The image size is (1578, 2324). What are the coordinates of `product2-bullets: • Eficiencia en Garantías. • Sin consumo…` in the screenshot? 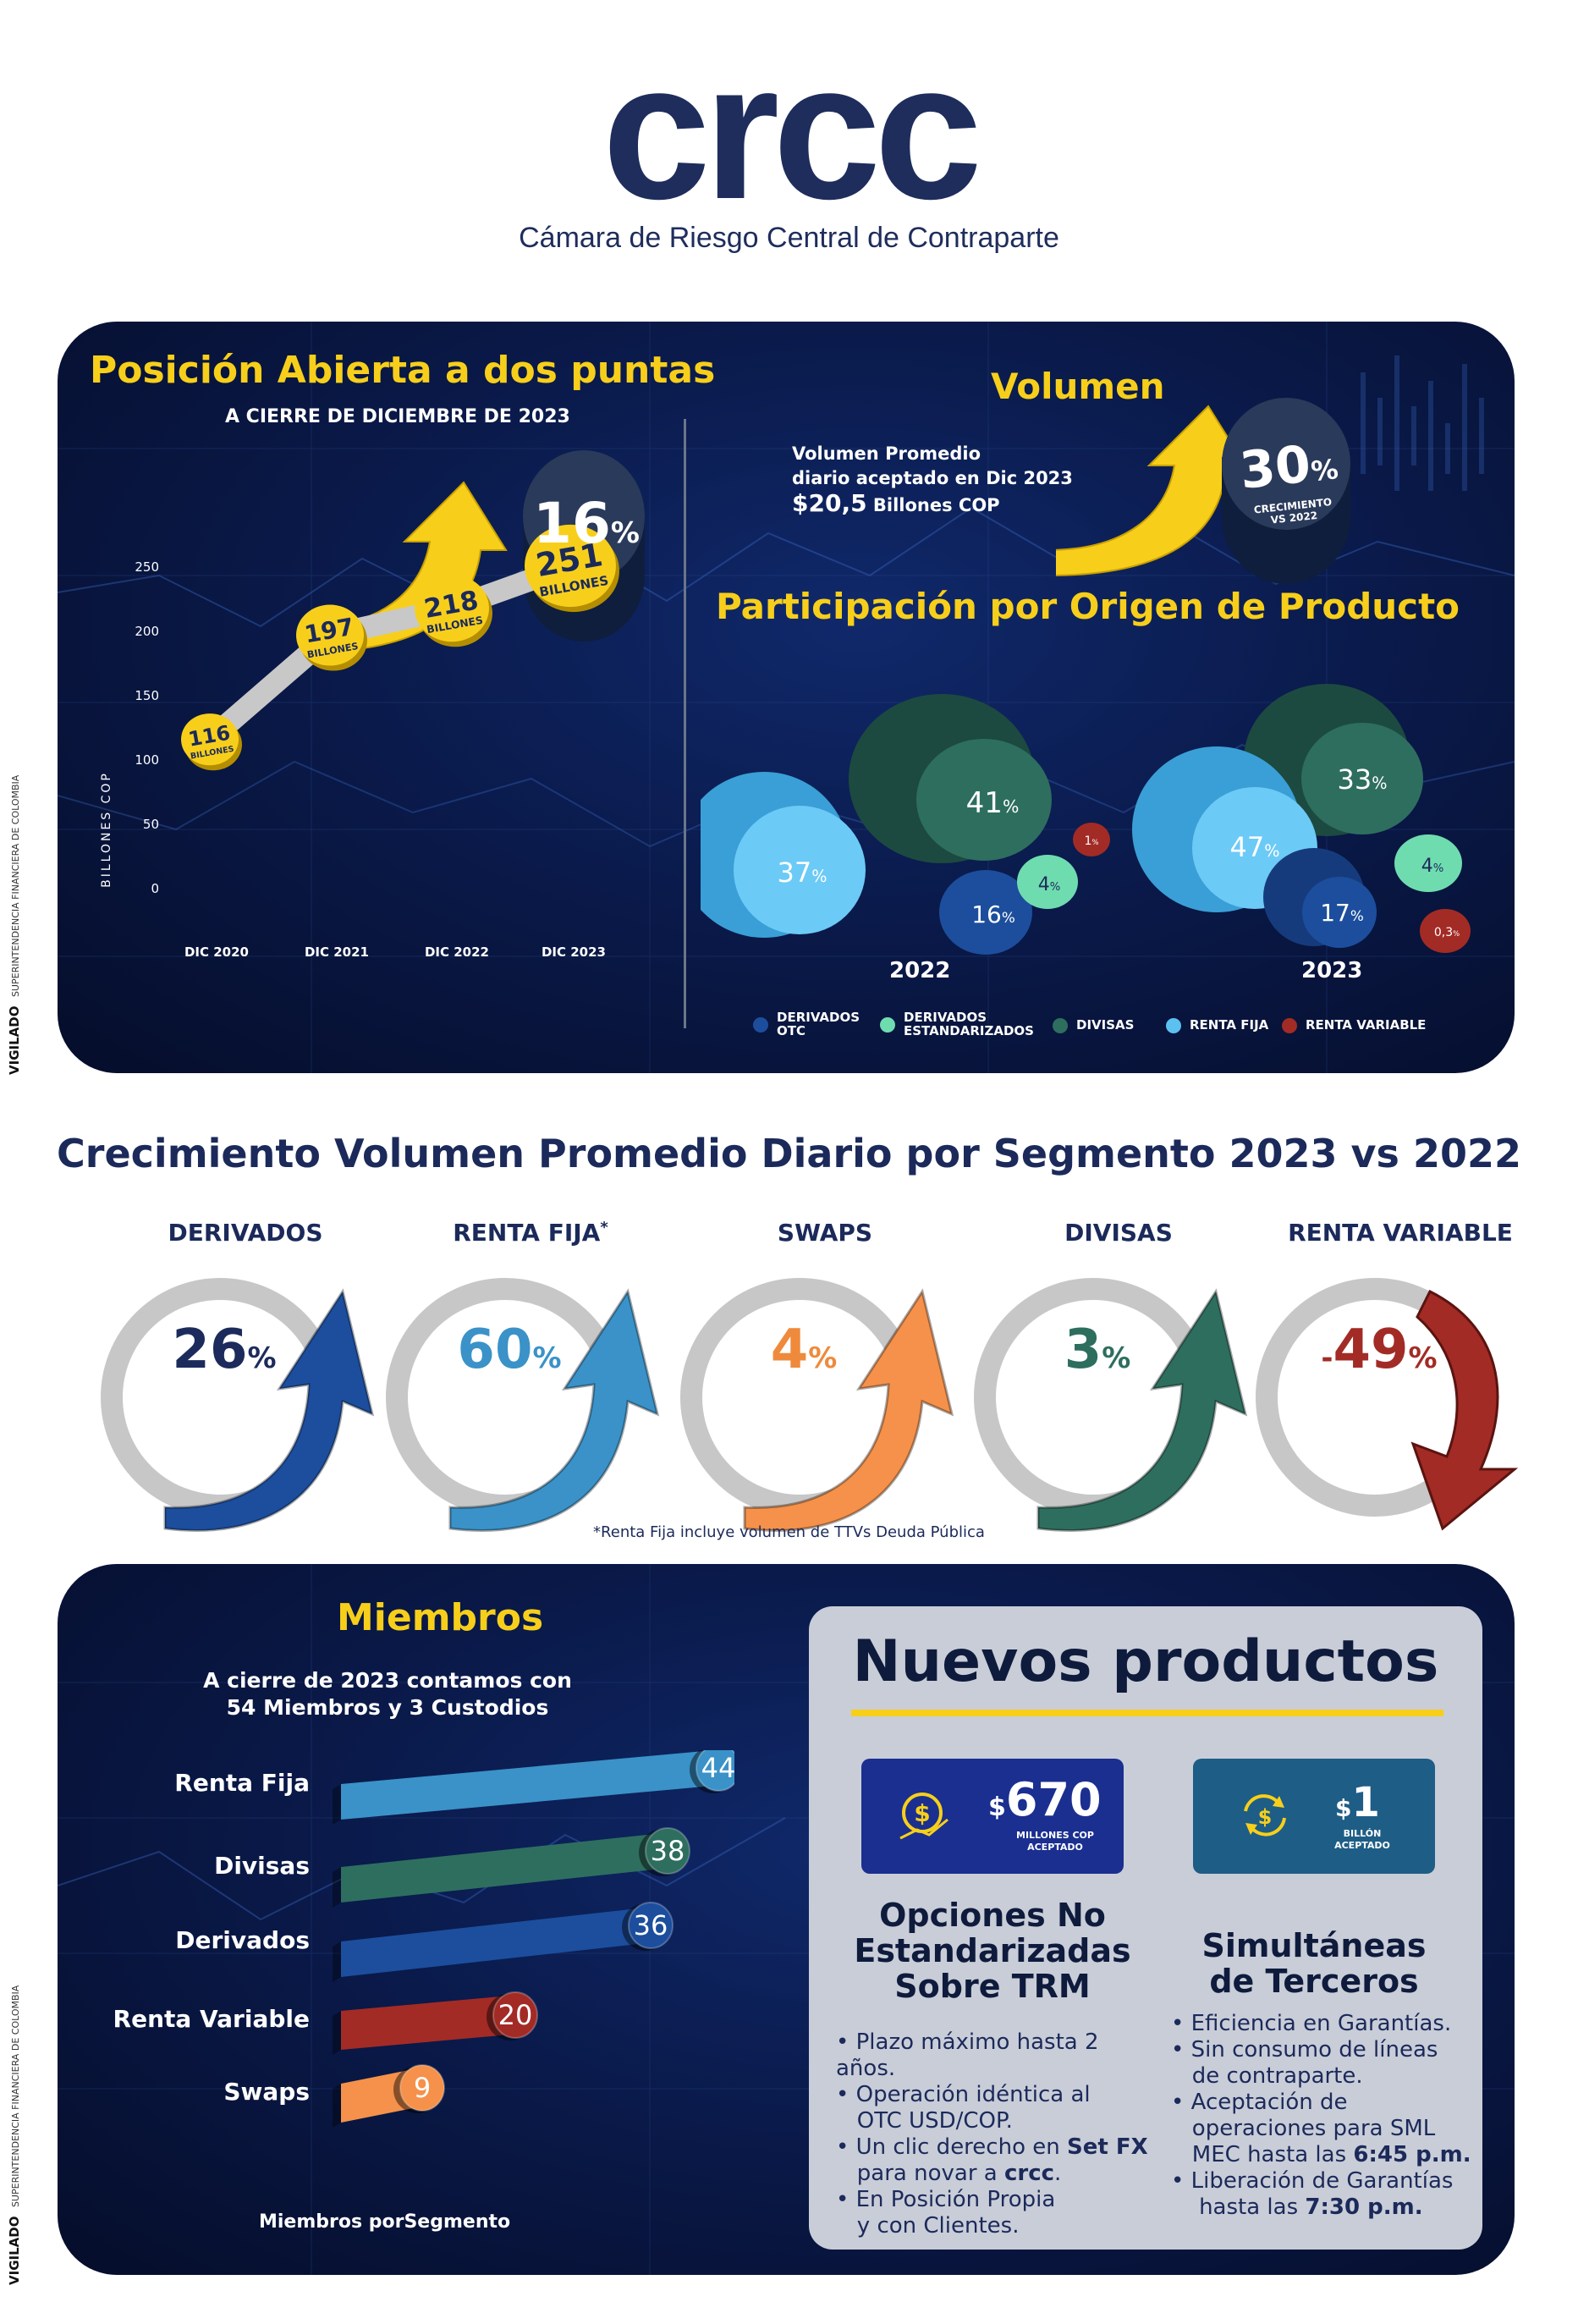 It's located at (1323, 2116).